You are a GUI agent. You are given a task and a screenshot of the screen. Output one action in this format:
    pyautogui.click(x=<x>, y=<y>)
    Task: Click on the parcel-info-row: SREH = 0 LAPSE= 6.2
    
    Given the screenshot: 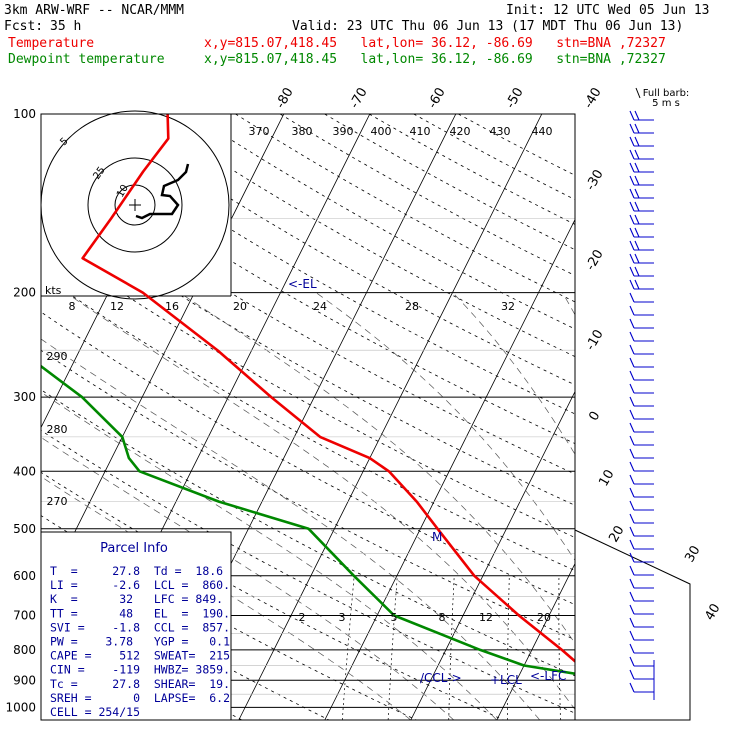 What is the action you would take?
    pyautogui.click(x=140, y=698)
    